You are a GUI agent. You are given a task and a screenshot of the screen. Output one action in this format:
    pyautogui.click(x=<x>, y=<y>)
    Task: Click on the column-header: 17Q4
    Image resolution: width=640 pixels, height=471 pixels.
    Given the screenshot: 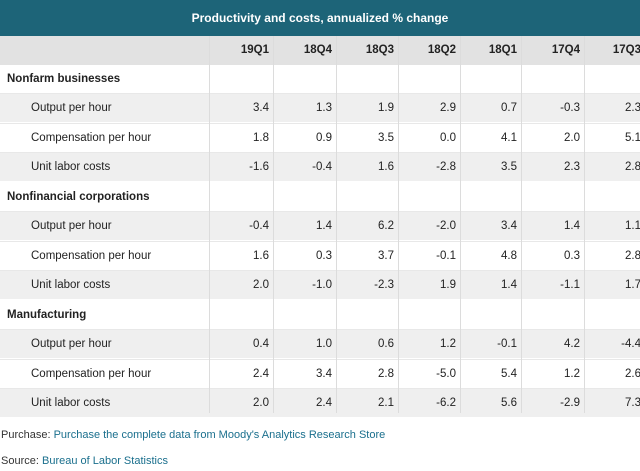 What is the action you would take?
    pyautogui.click(x=565, y=50)
    